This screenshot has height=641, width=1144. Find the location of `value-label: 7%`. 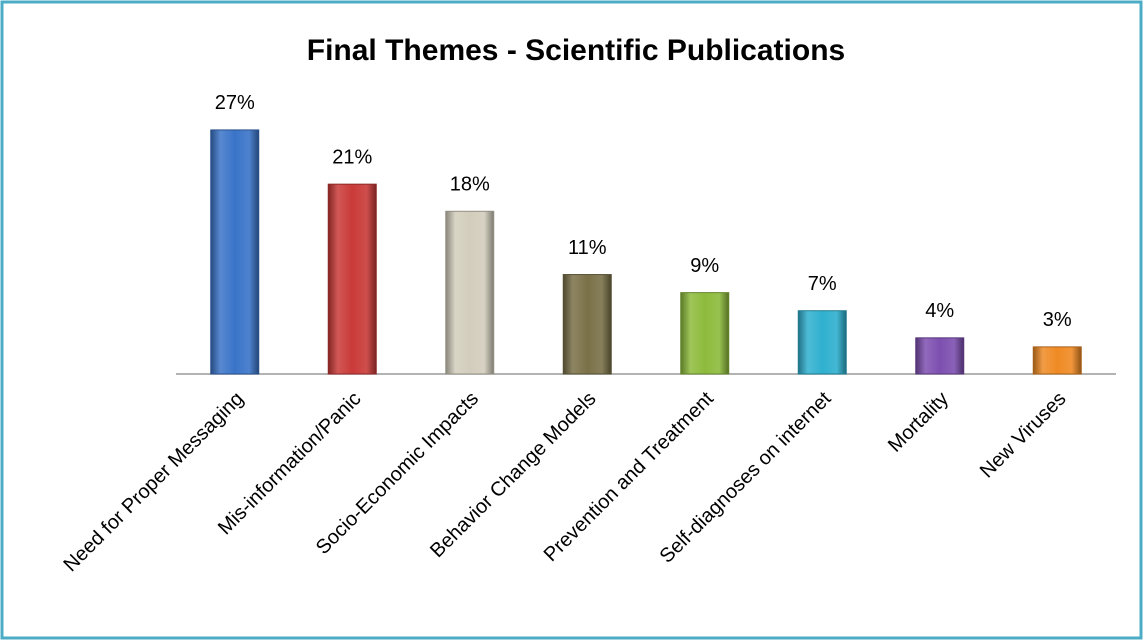

value-label: 7% is located at coordinates (822, 284).